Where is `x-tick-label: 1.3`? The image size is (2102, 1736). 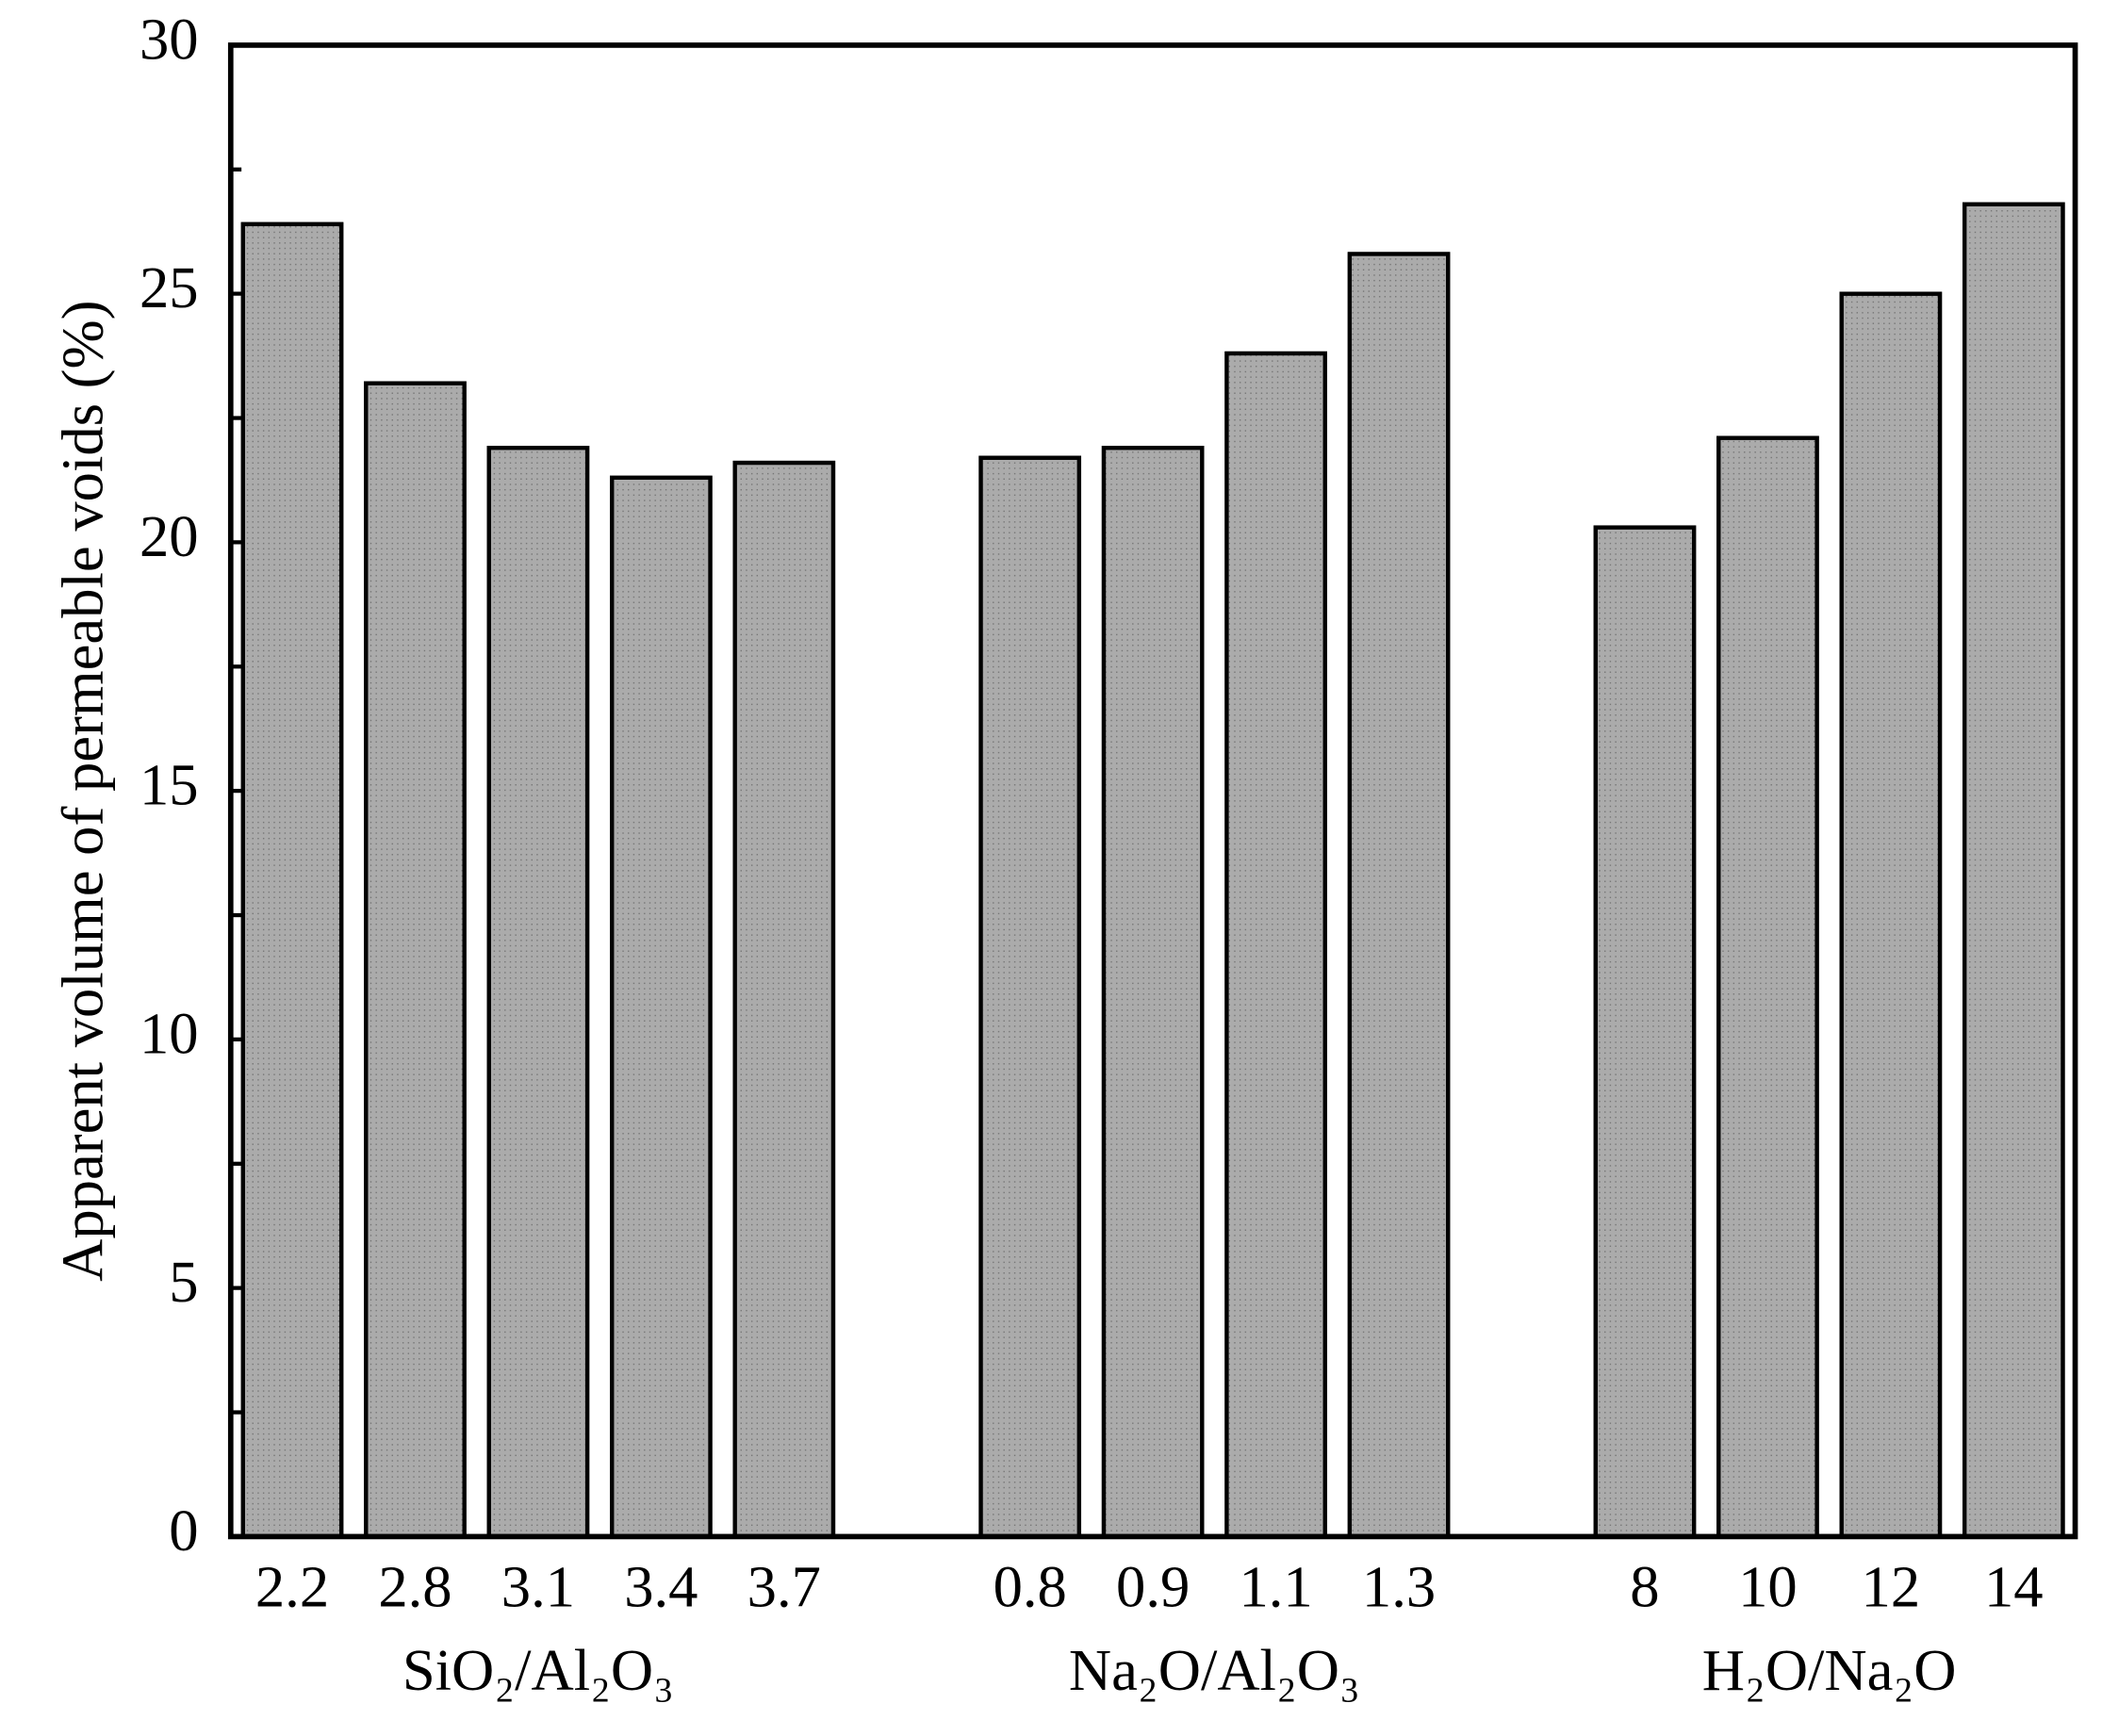 x-tick-label: 1.3 is located at coordinates (1399, 1587).